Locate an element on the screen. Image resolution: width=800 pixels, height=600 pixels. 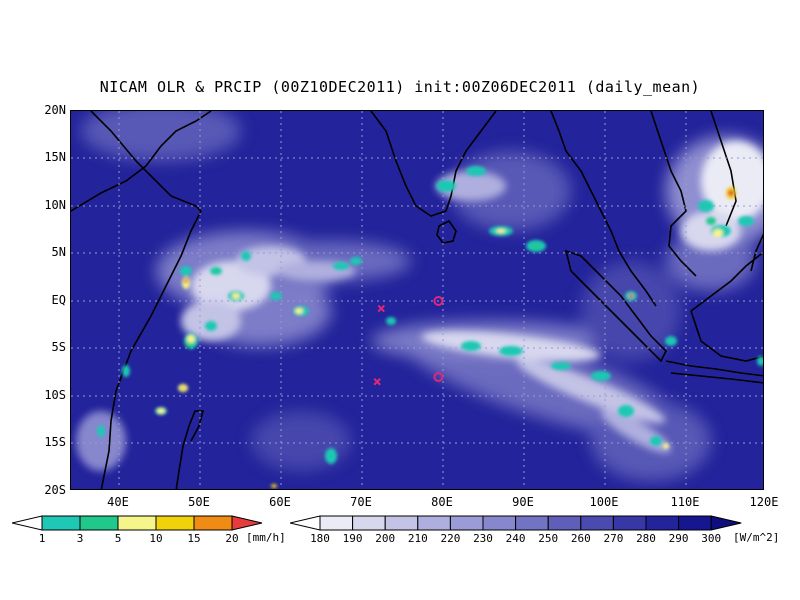
lon-tick-label: 100E is located at coordinates (604, 502).